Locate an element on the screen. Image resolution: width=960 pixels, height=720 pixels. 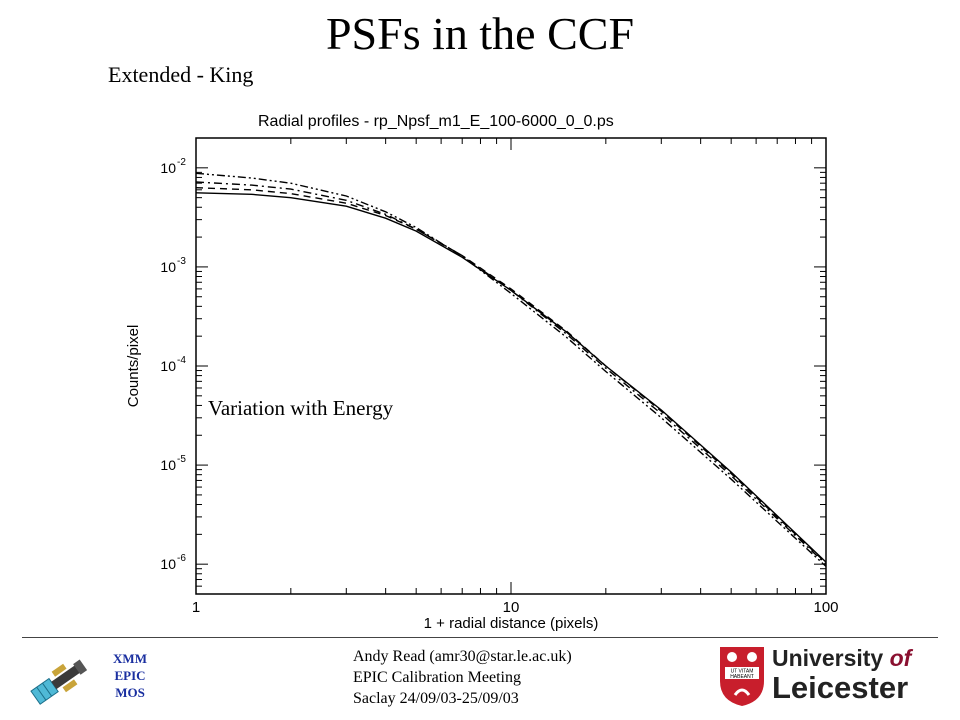
x-tick-label: 100 is located at coordinates (825, 607).